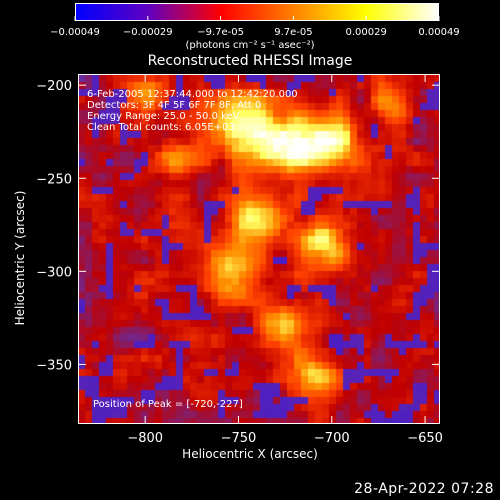 The image size is (500, 500). I want to click on overlay-total-counts: Clean Total counts: 6.05E+03, so click(161, 127).